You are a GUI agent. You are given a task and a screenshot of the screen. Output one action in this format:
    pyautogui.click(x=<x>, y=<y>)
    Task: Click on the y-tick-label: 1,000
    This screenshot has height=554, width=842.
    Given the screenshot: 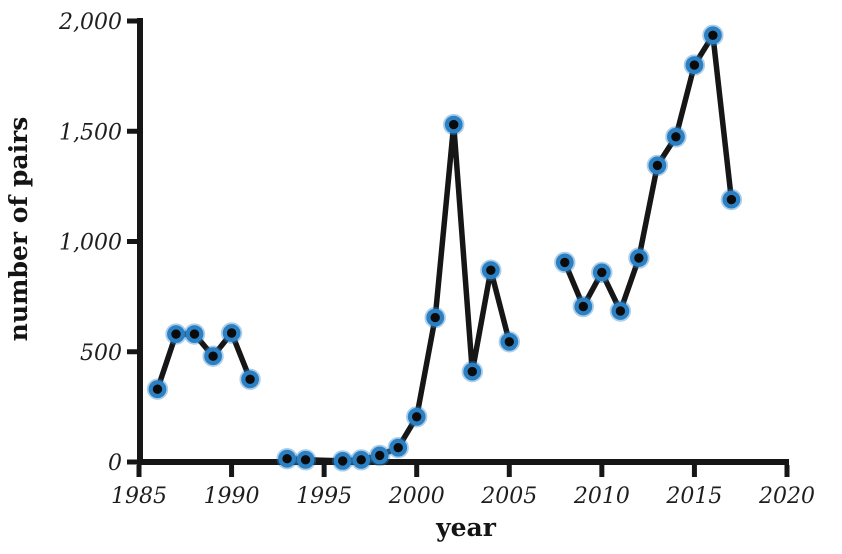 What is the action you would take?
    pyautogui.click(x=90, y=243)
    